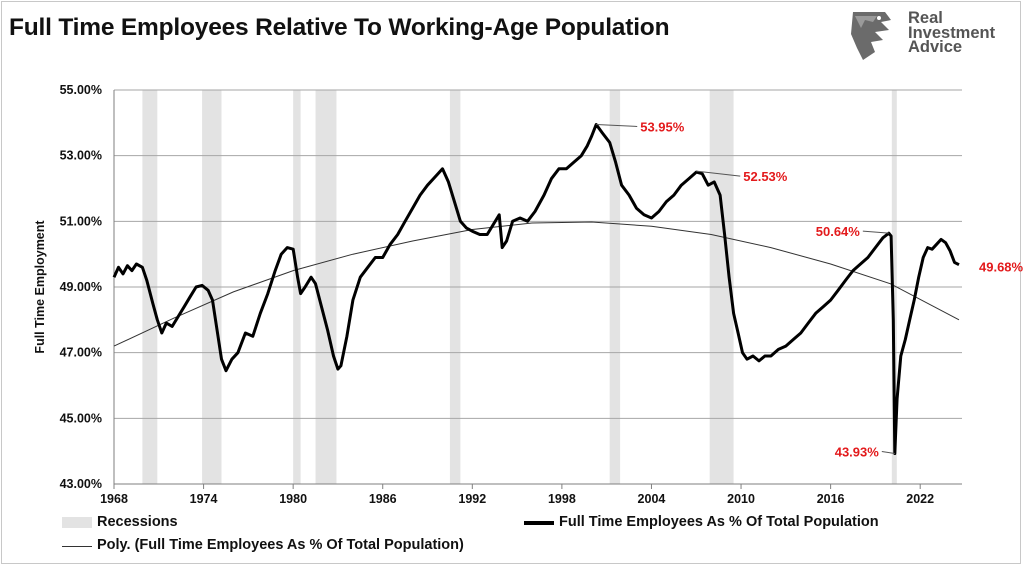 The image size is (1024, 567). I want to click on logo-line-1: Real, so click(925, 18).